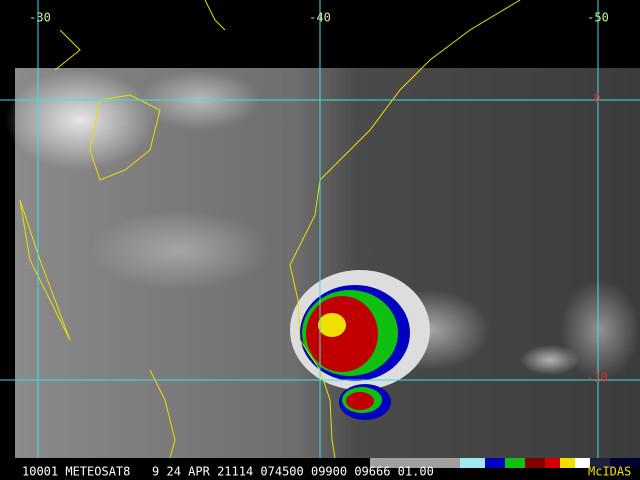  I want to click on color-scale, so click(505, 463).